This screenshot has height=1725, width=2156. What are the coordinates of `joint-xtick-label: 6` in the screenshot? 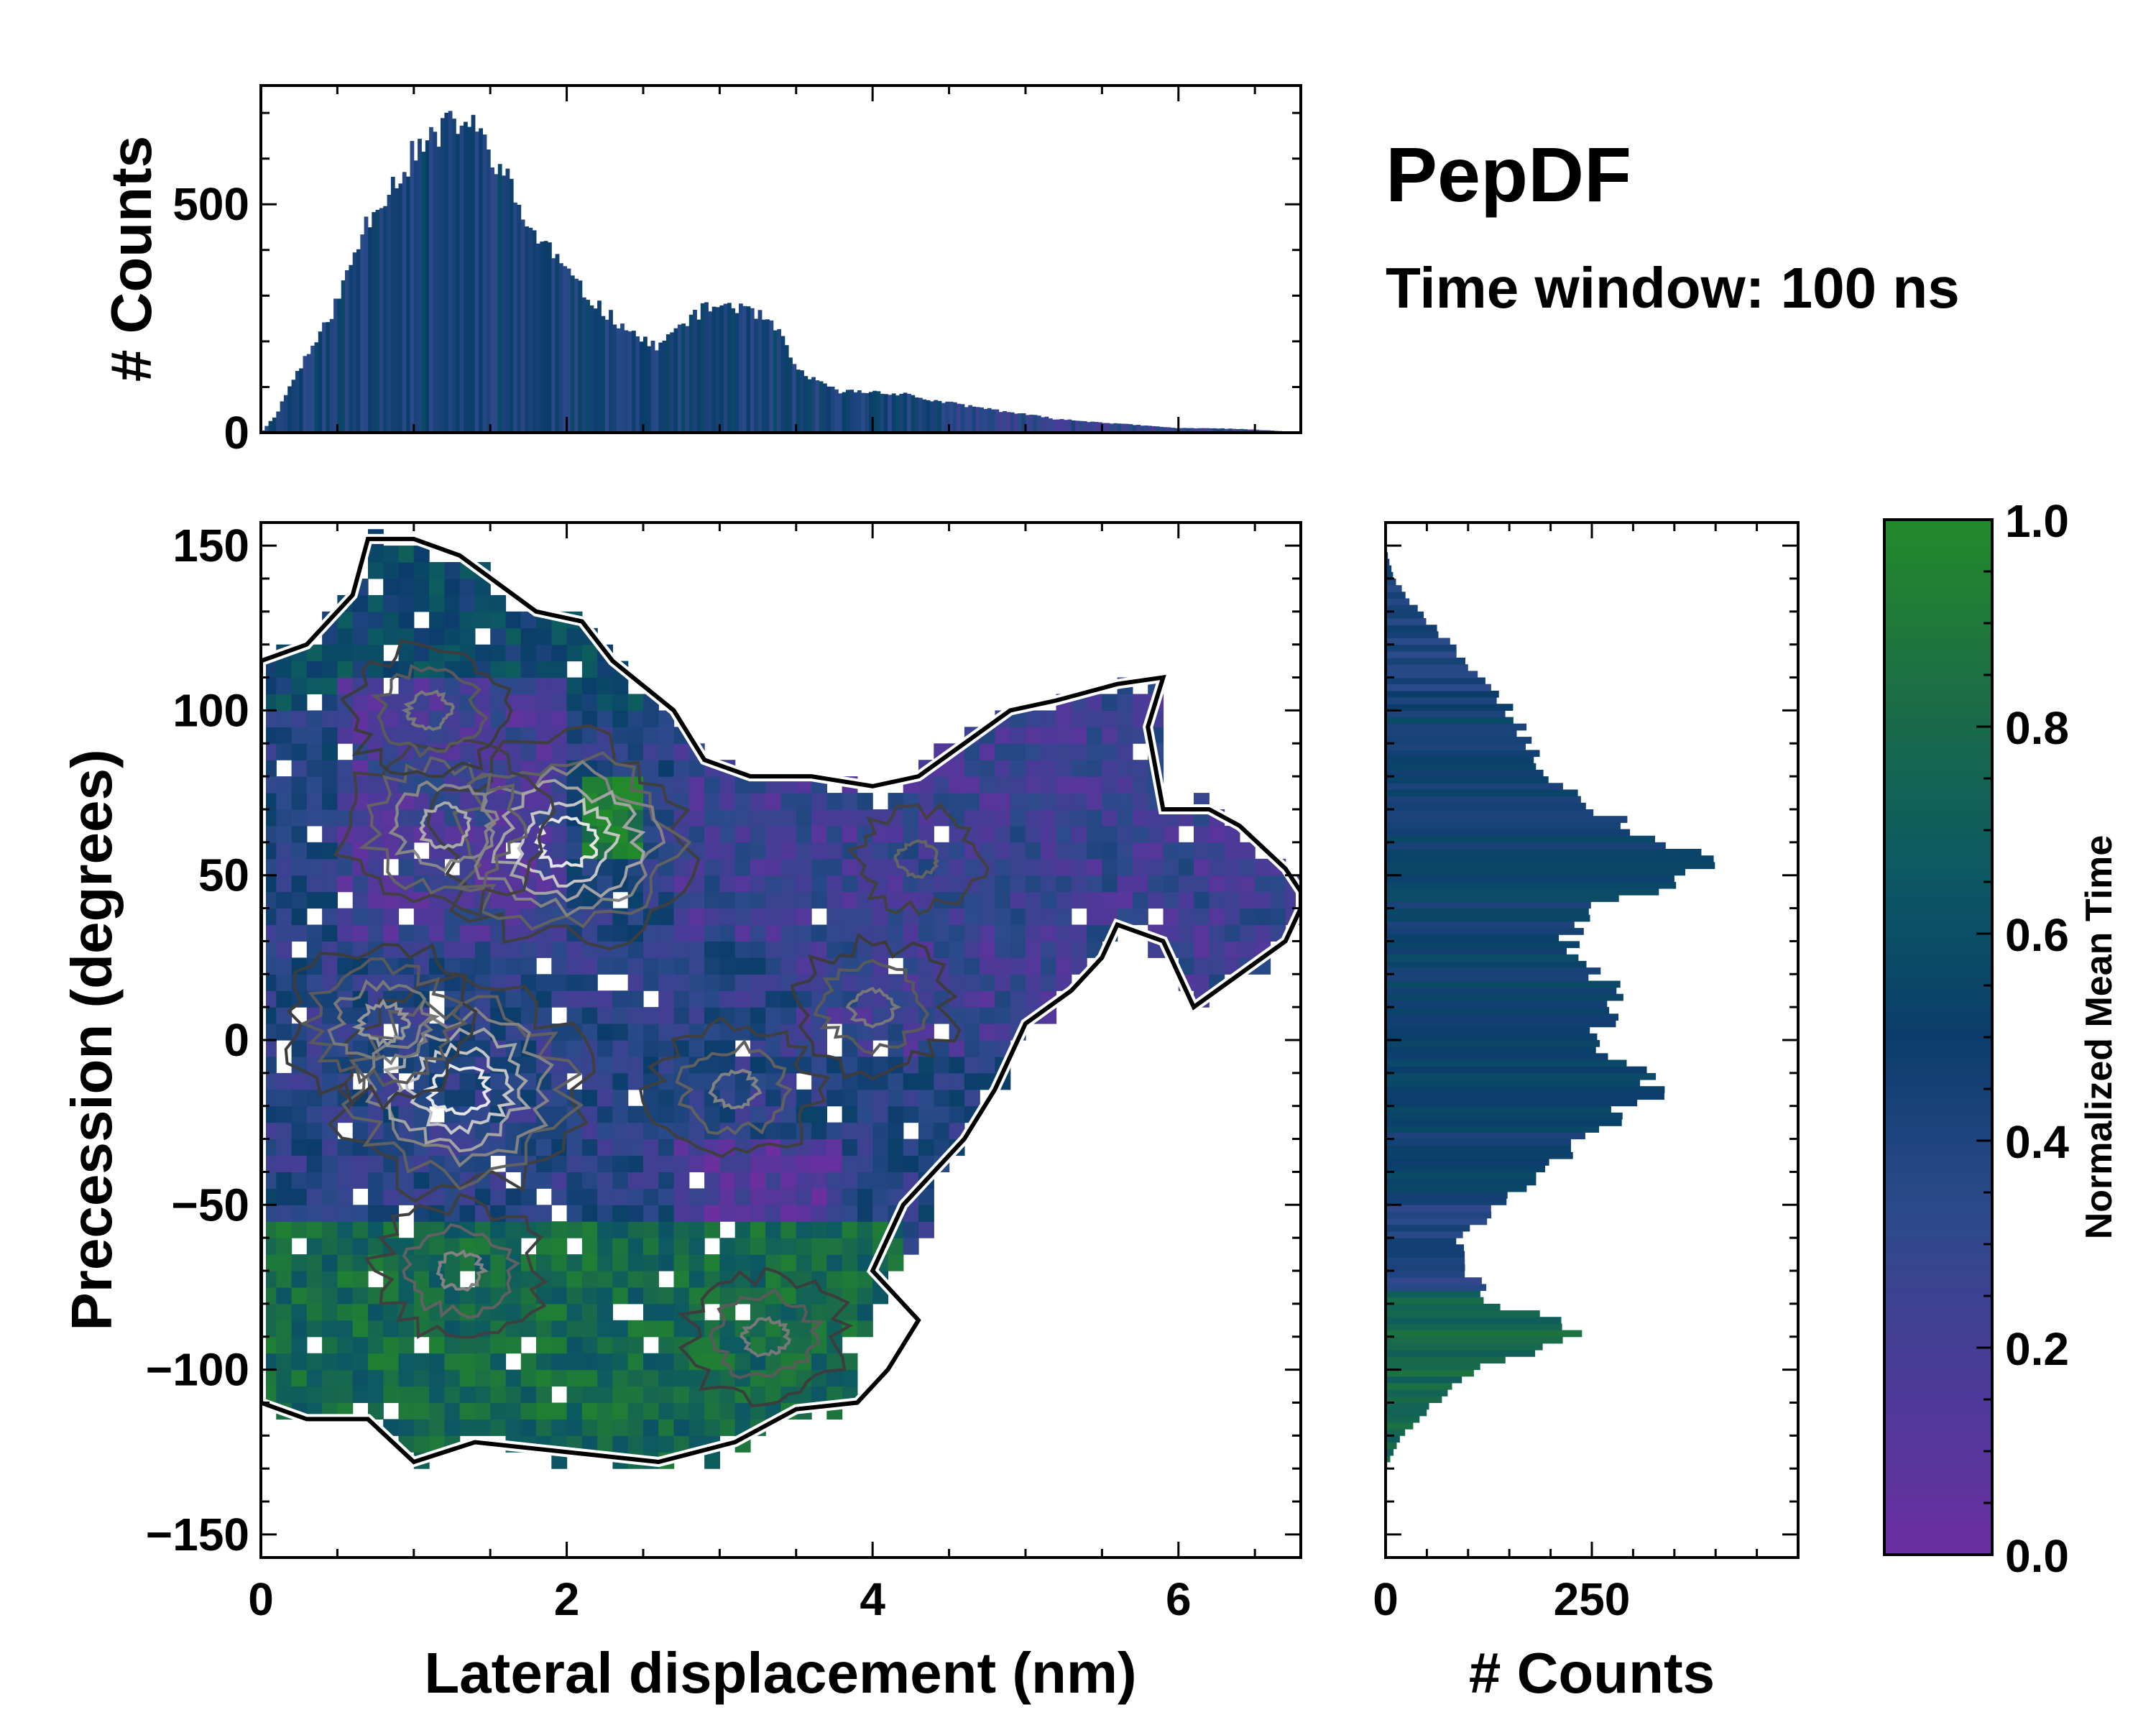 It's located at (1179, 1599).